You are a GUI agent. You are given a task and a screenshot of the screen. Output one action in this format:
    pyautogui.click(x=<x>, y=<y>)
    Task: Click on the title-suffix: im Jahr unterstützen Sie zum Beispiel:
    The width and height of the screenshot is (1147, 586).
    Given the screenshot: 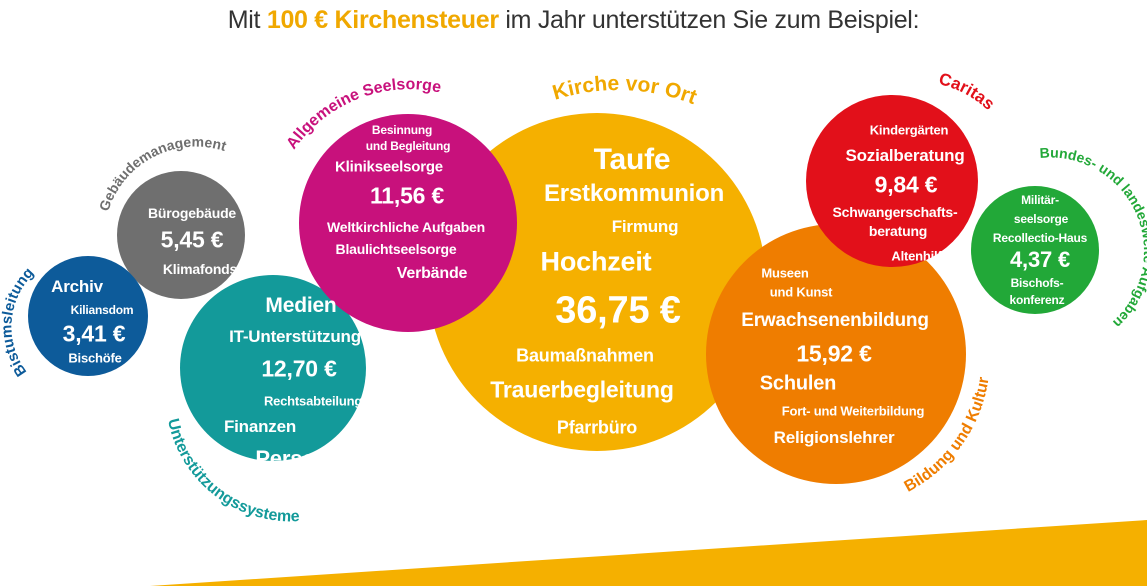 What is the action you would take?
    pyautogui.click(x=709, y=20)
    